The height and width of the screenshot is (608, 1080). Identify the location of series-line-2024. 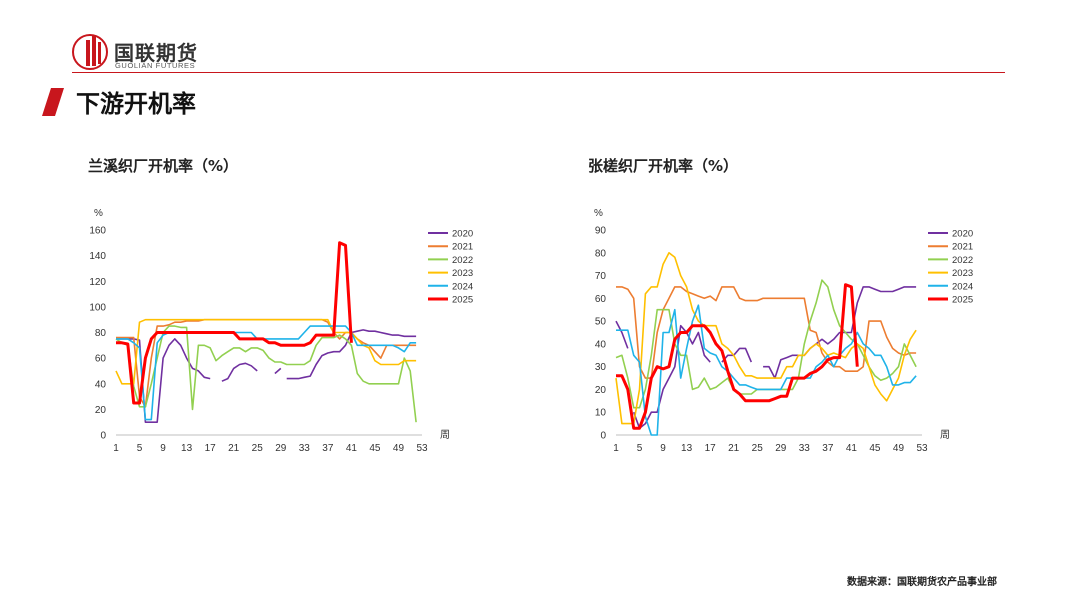
(766, 370).